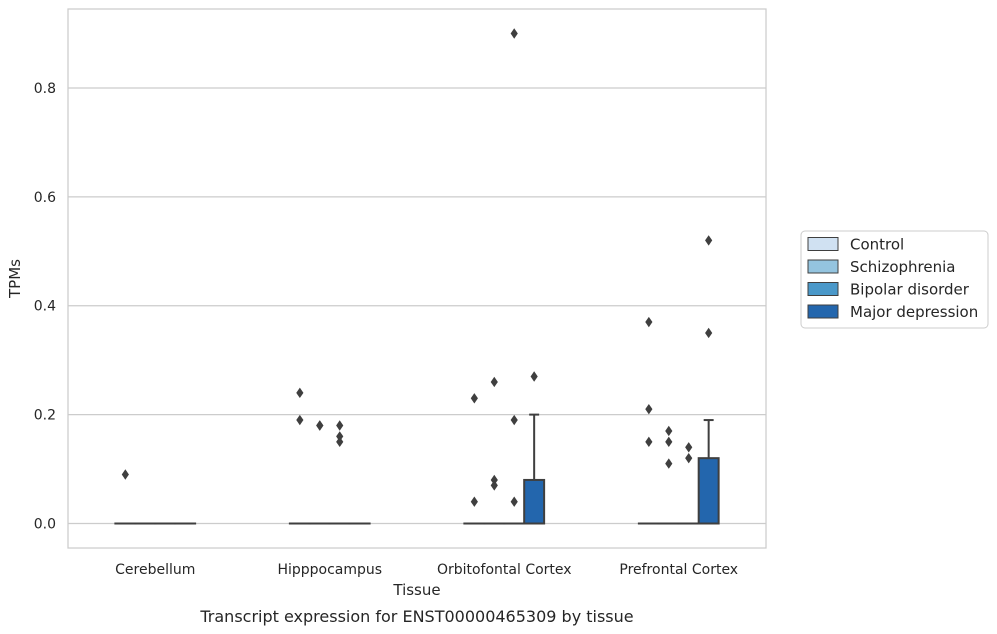  I want to click on x-tick-label: Orbitofontal Cortex, so click(504, 570).